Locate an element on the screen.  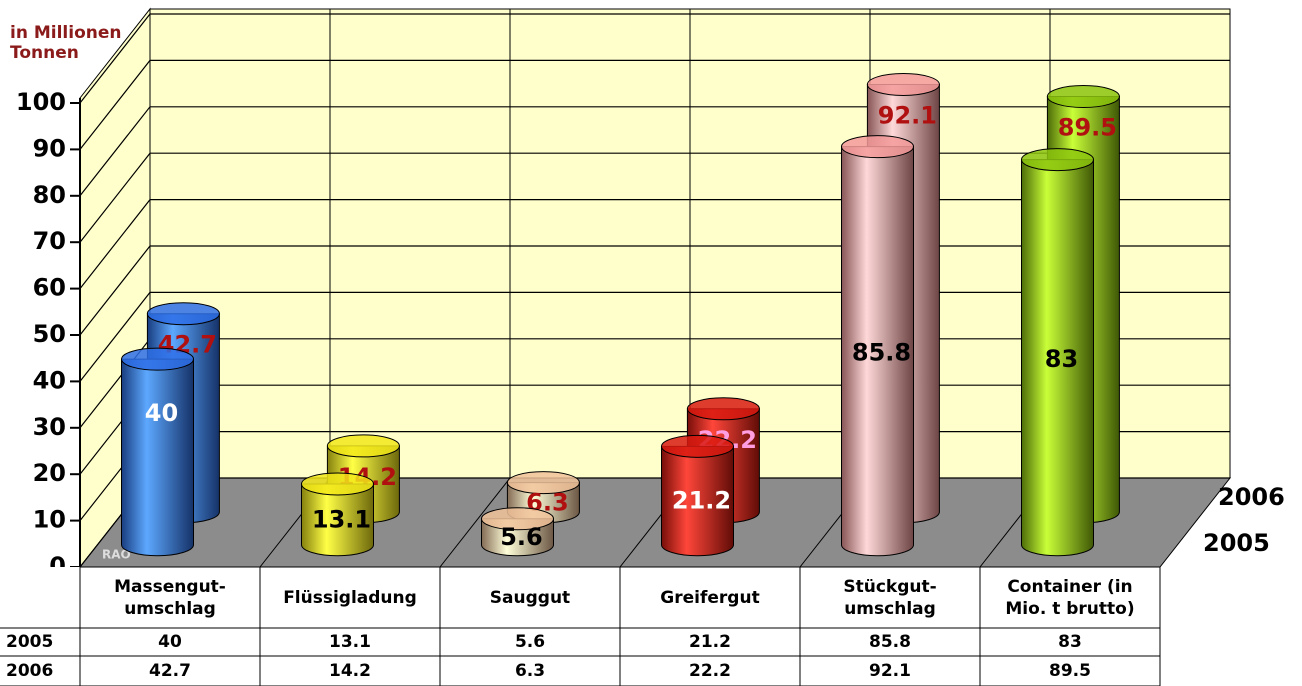
value-label: 85.8 is located at coordinates (881, 353).